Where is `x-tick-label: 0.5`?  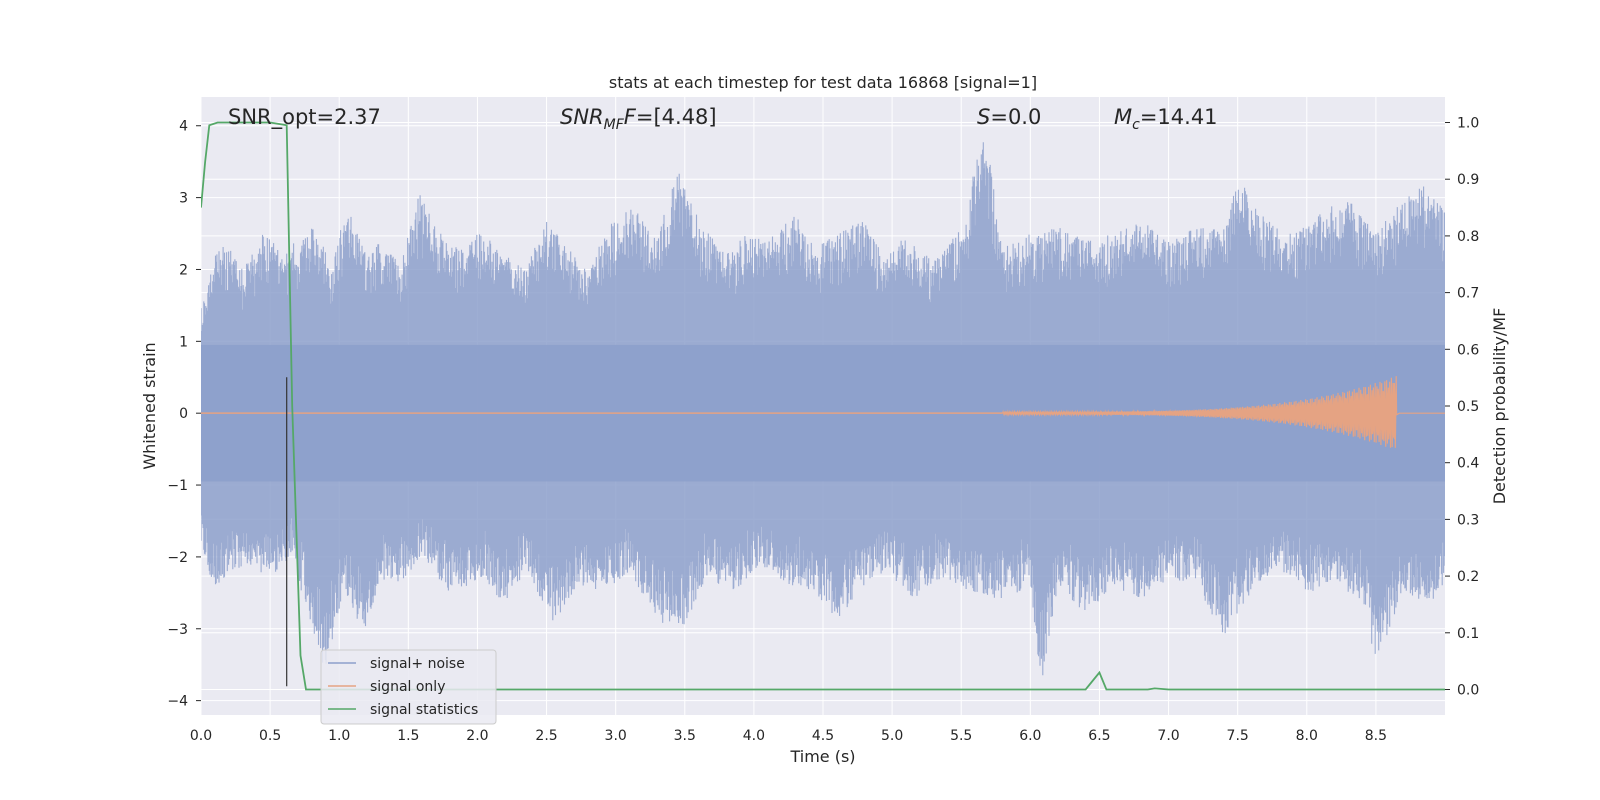 x-tick-label: 0.5 is located at coordinates (270, 736).